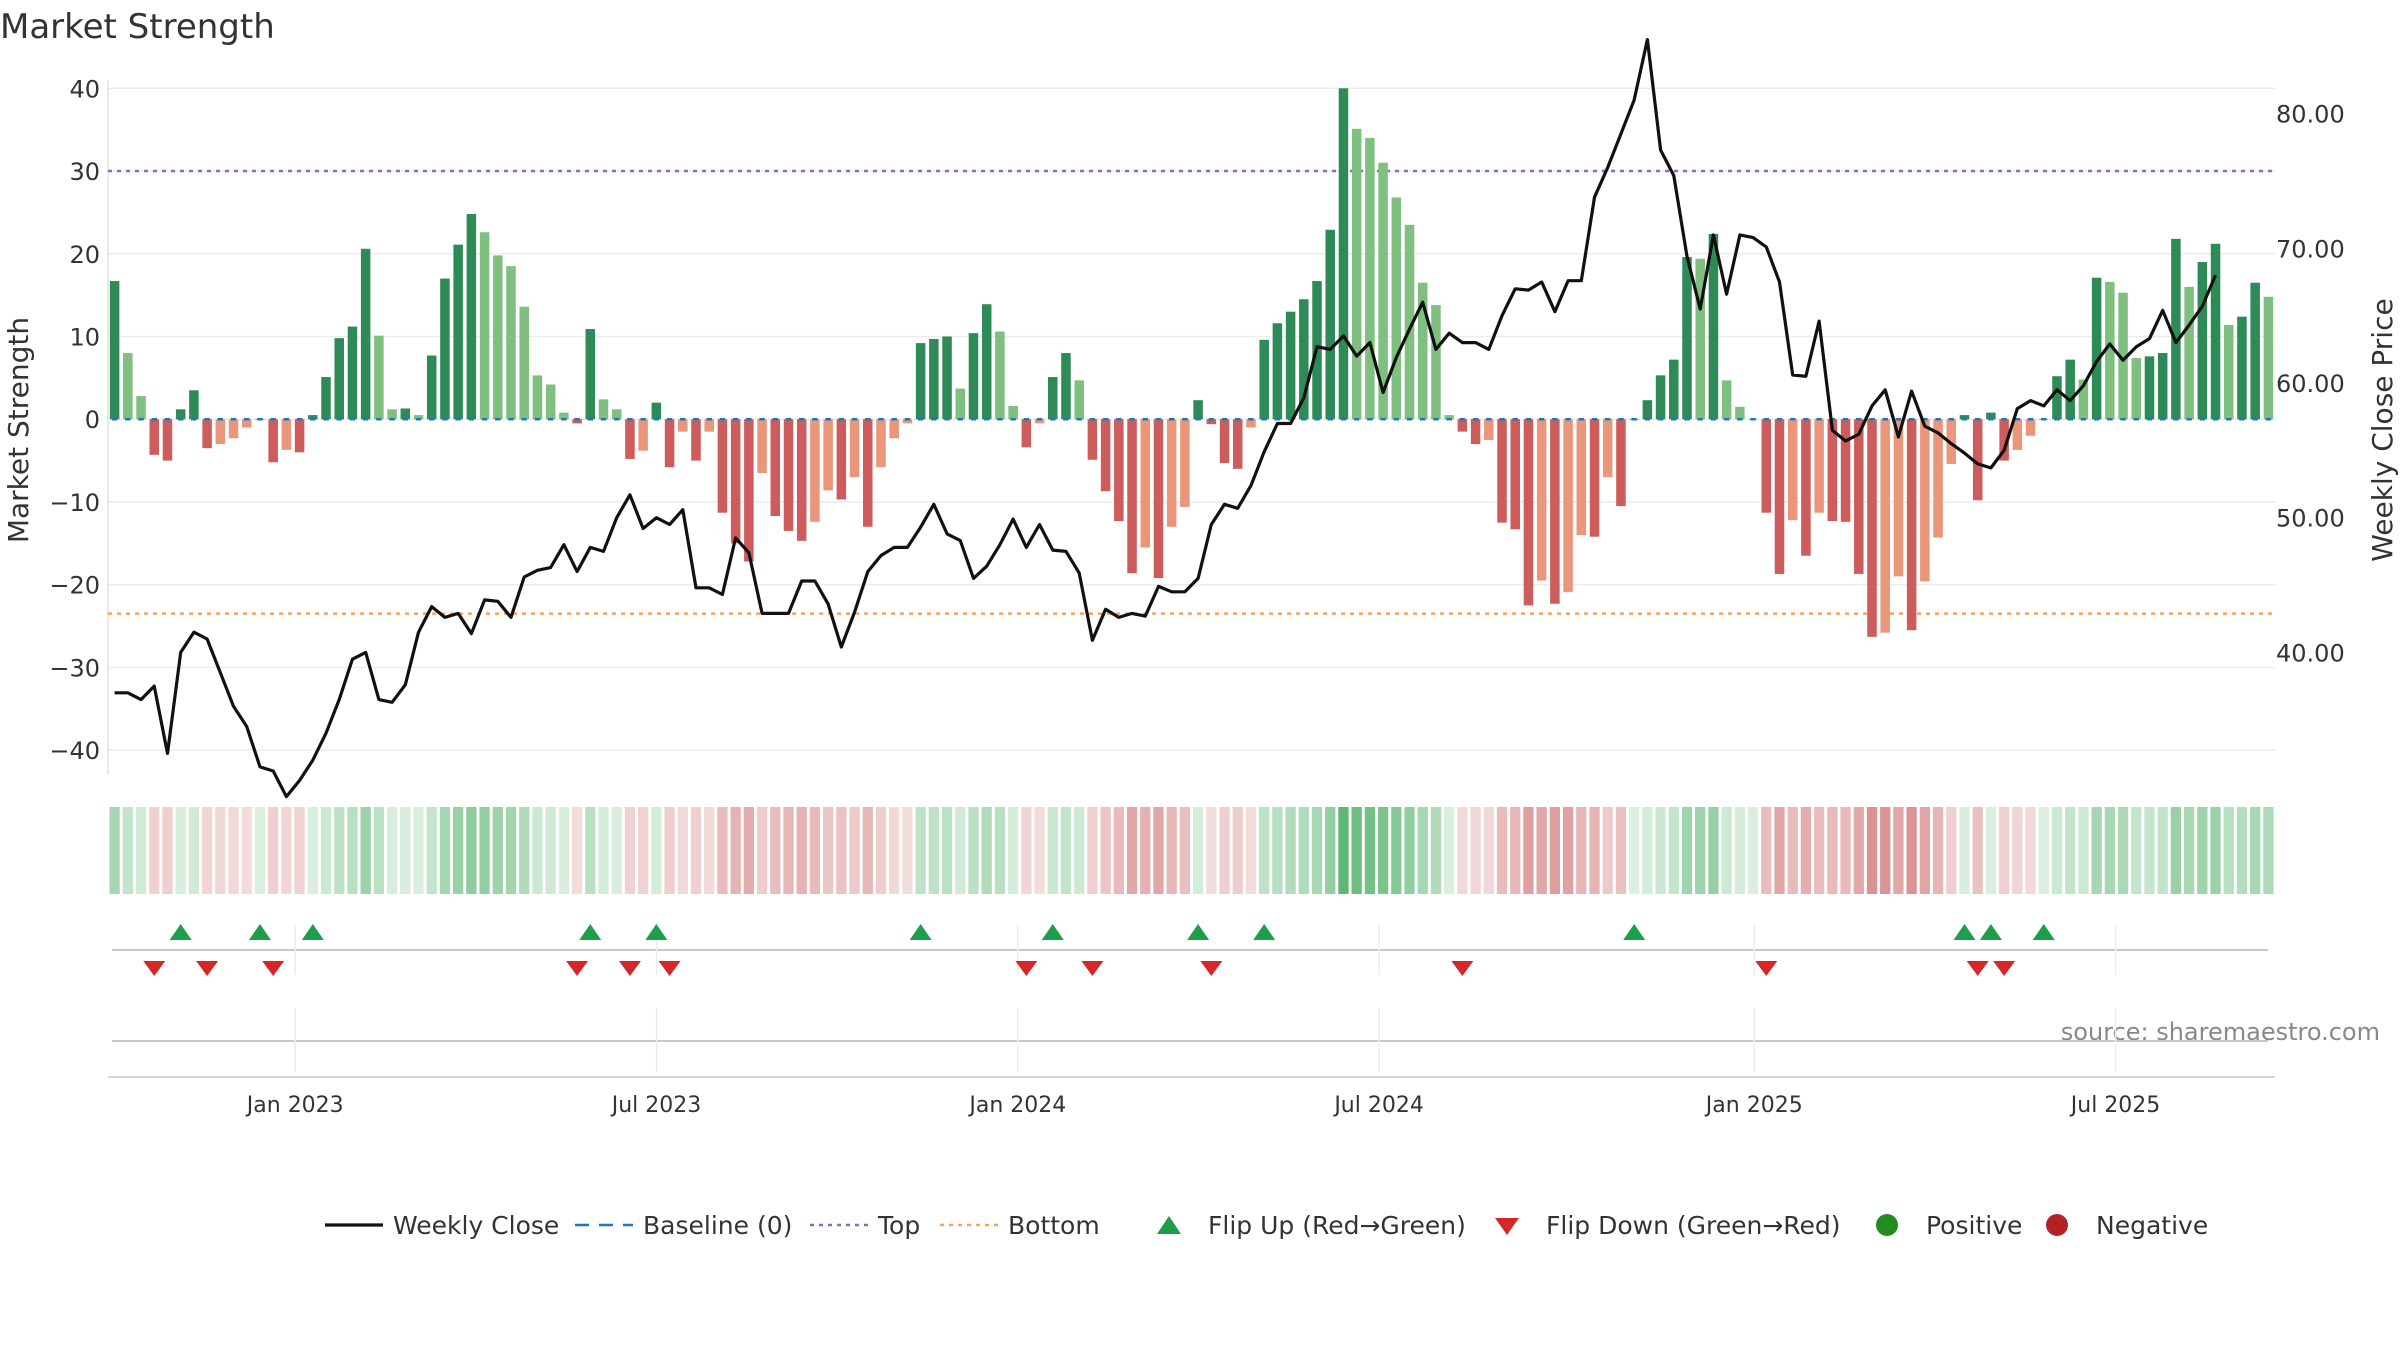 Image resolution: width=2400 pixels, height=1354 pixels. Describe the element at coordinates (92, 420) in the screenshot. I see `y-tick-label: 0` at that location.